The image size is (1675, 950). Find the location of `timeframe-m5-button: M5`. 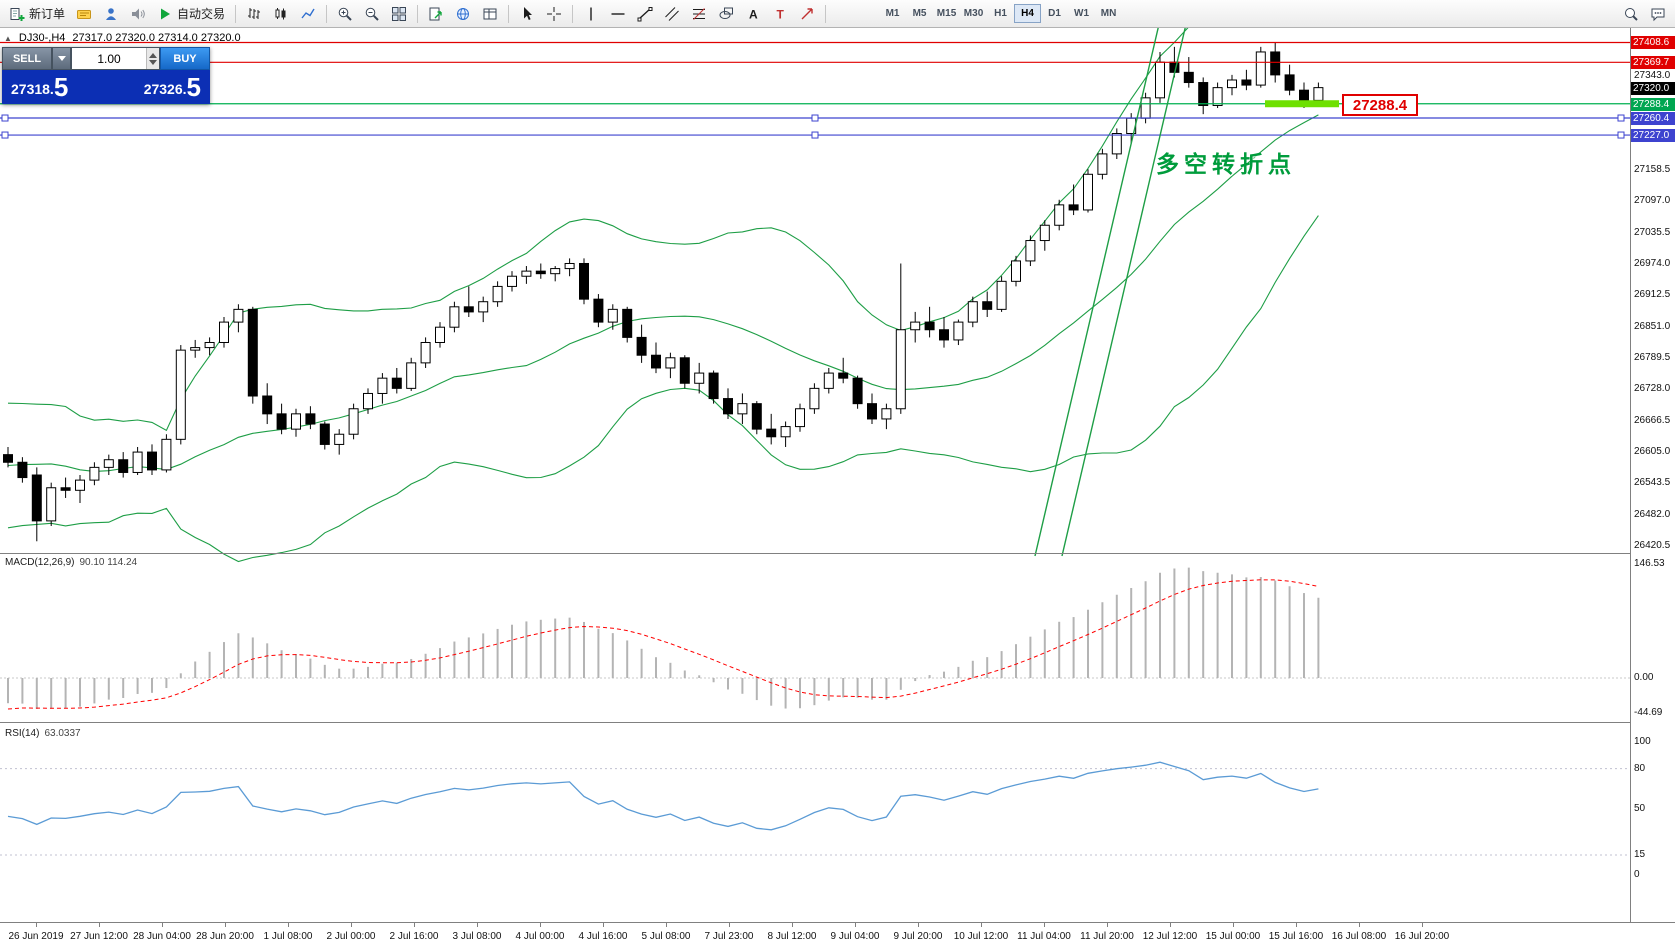

timeframe-m5-button: M5 is located at coordinates (919, 13).